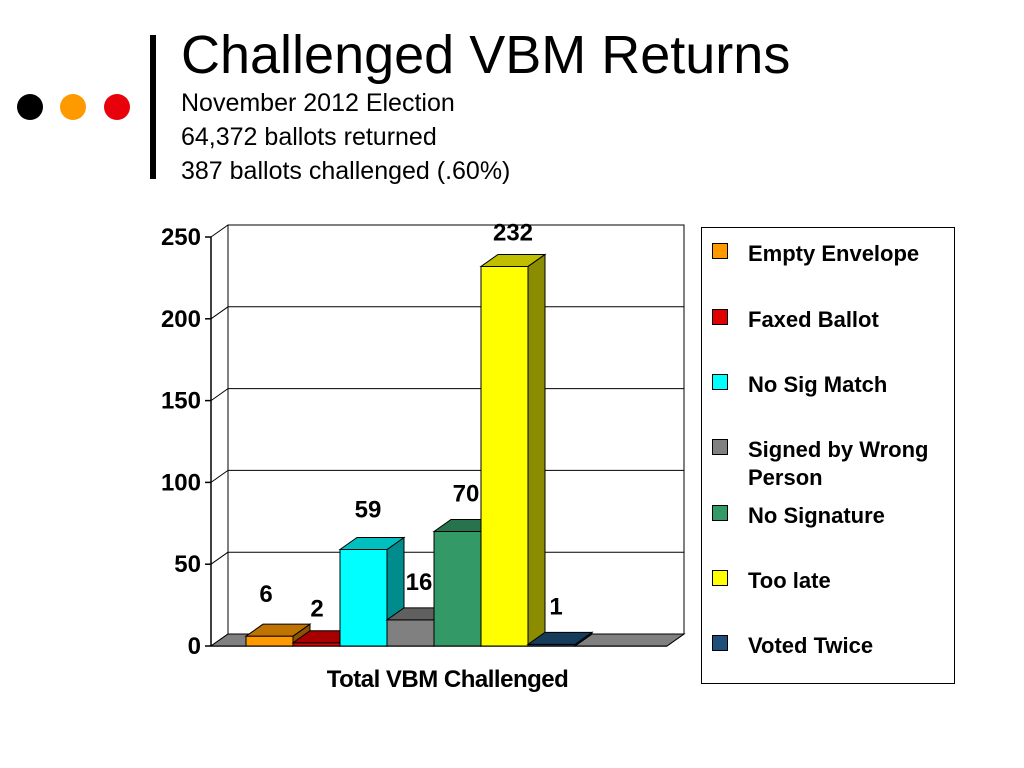 The height and width of the screenshot is (768, 1024). What do you see at coordinates (789, 580) in the screenshot?
I see `legend-label: Too late` at bounding box center [789, 580].